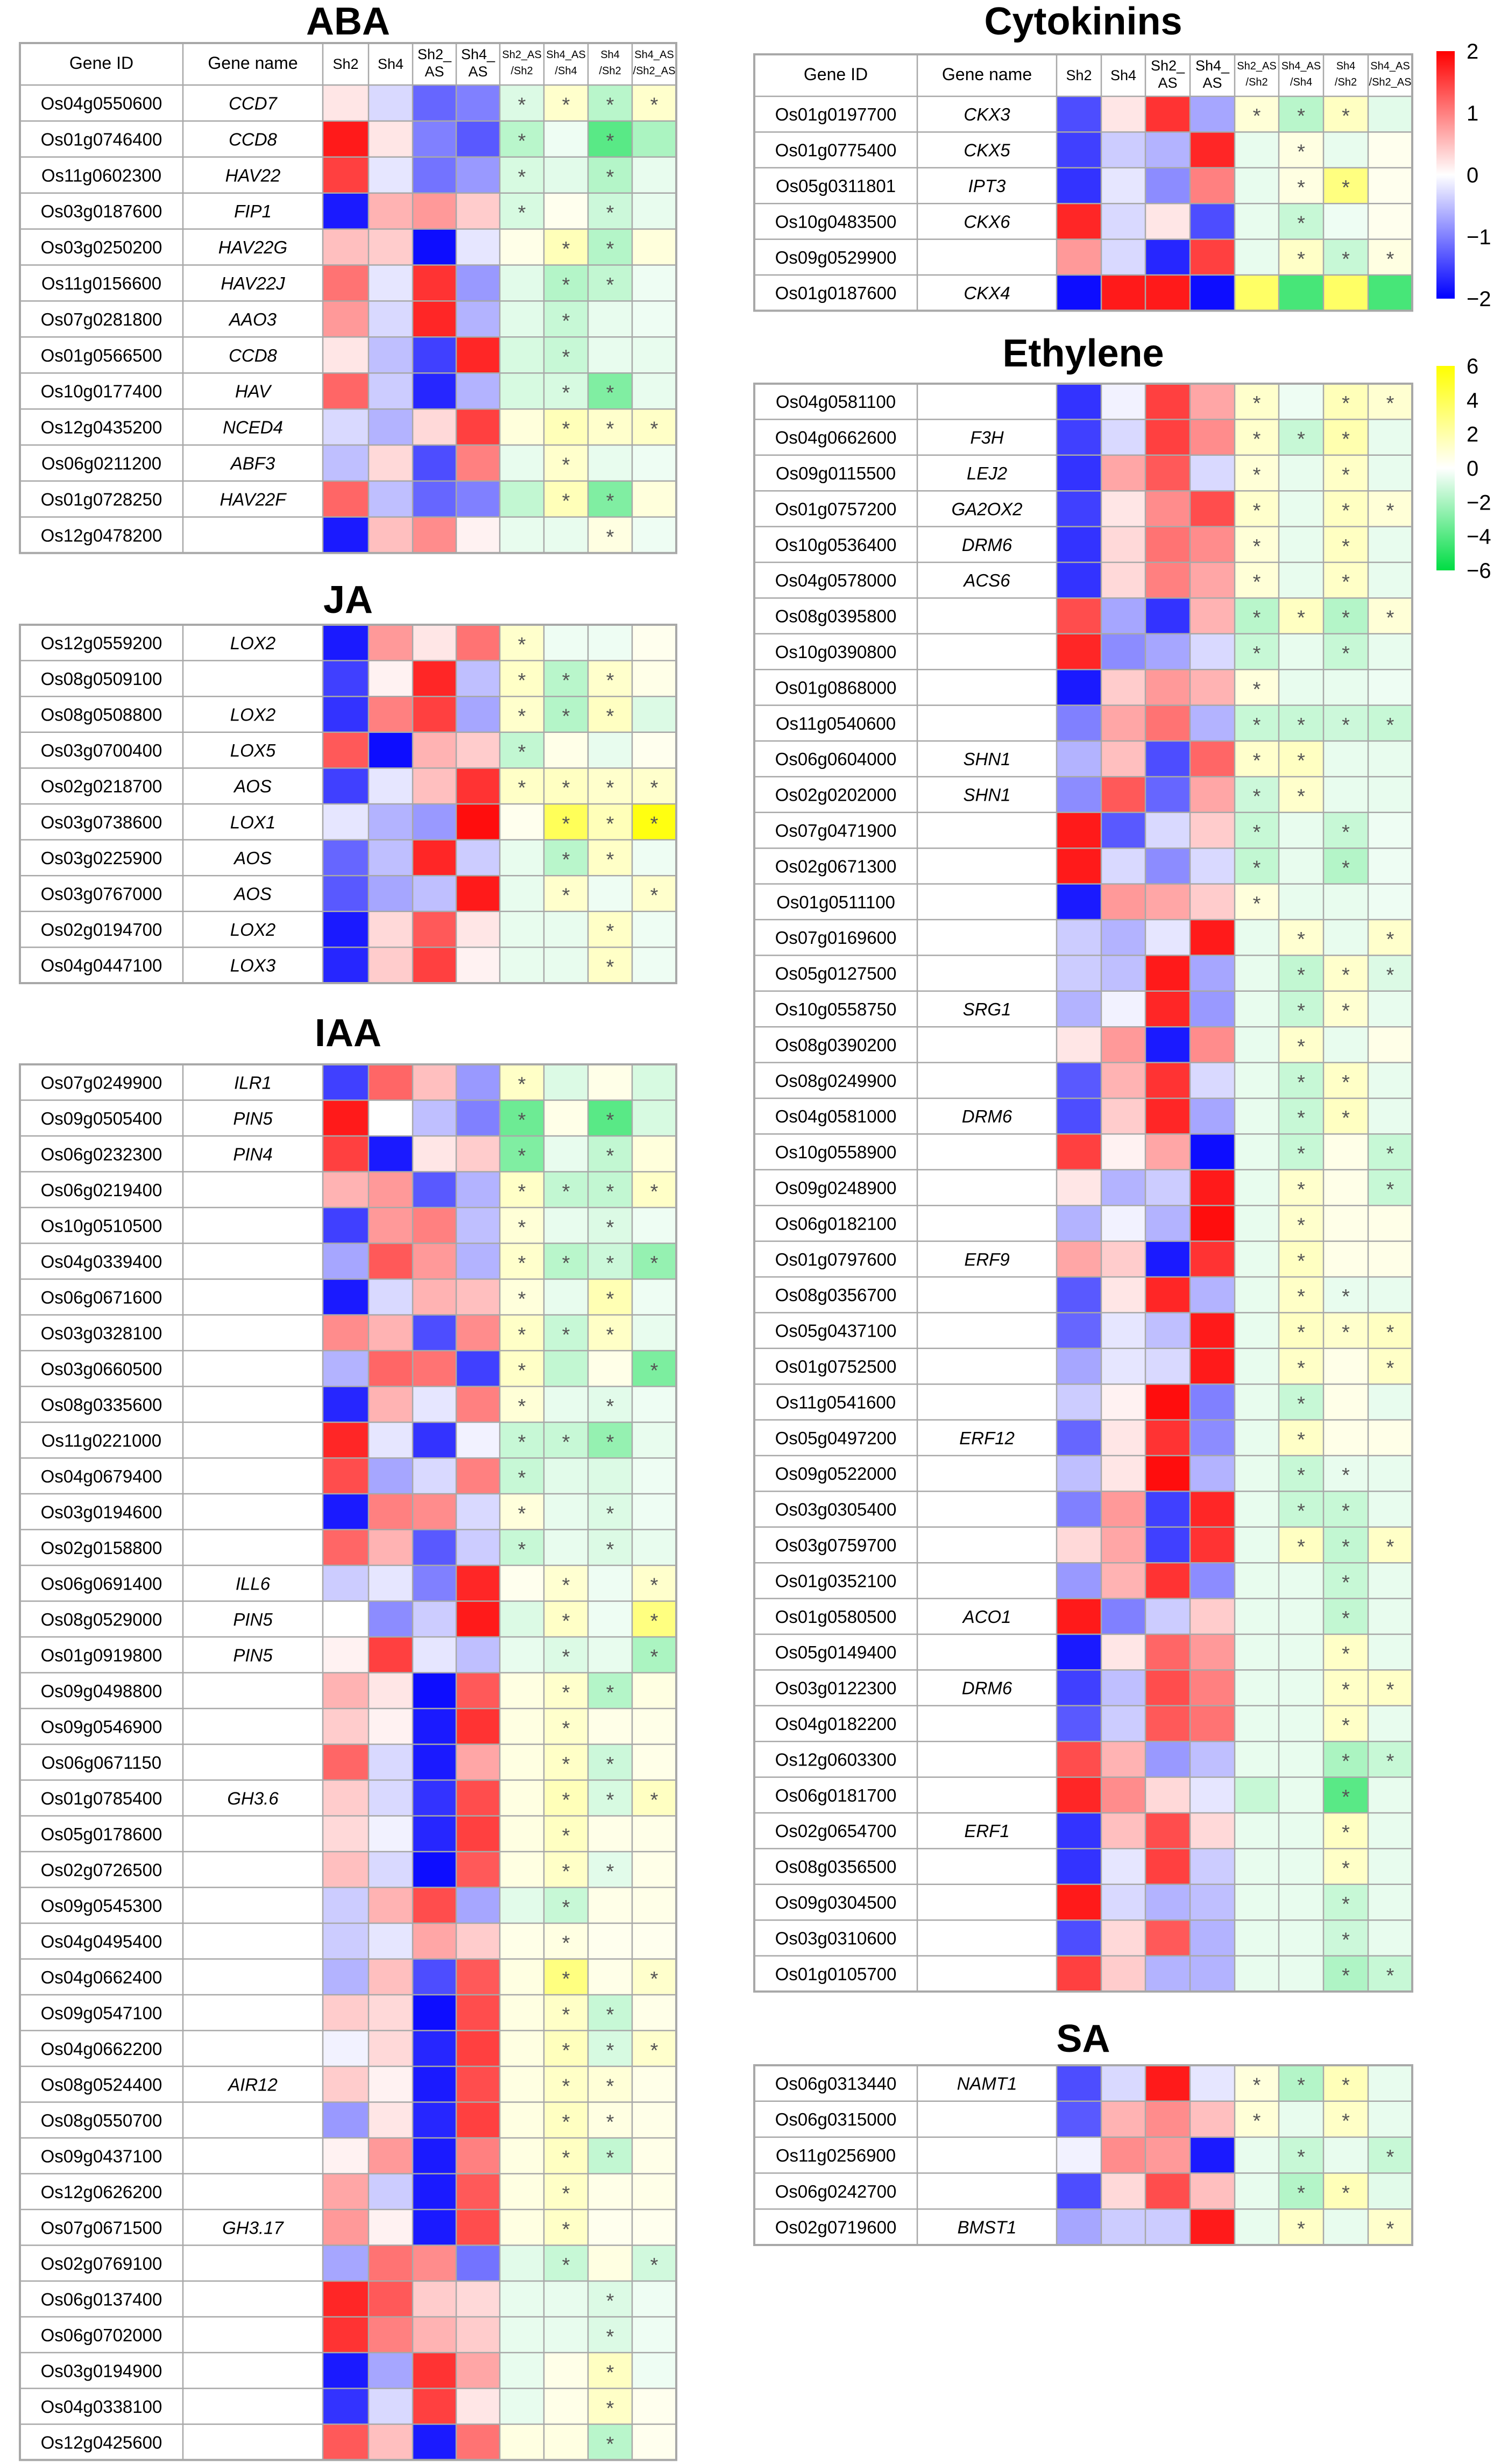 The height and width of the screenshot is (2464, 1494). Describe the element at coordinates (1472, 113) in the screenshot. I see `legend-tick: 1` at that location.